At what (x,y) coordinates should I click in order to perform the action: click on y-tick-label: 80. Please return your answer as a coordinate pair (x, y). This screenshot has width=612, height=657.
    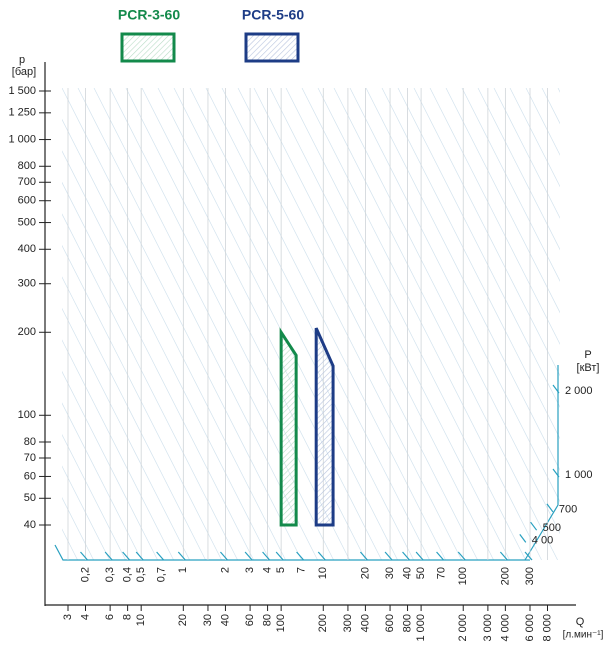
    Looking at the image, I should click on (30, 442).